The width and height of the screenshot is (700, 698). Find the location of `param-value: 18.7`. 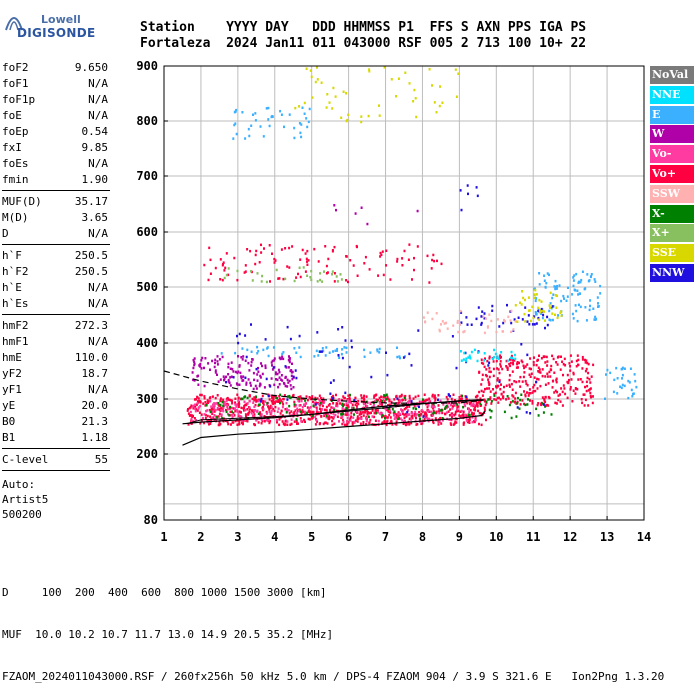

param-value: 18.7 is located at coordinates (95, 373).